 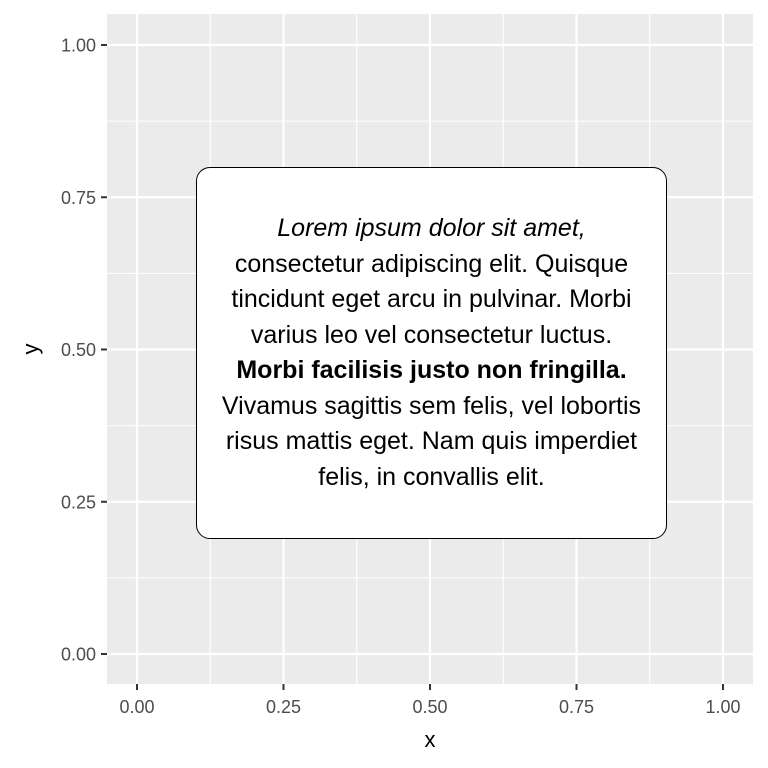 What do you see at coordinates (722, 707) in the screenshot?
I see `x-tick-label: 1.00` at bounding box center [722, 707].